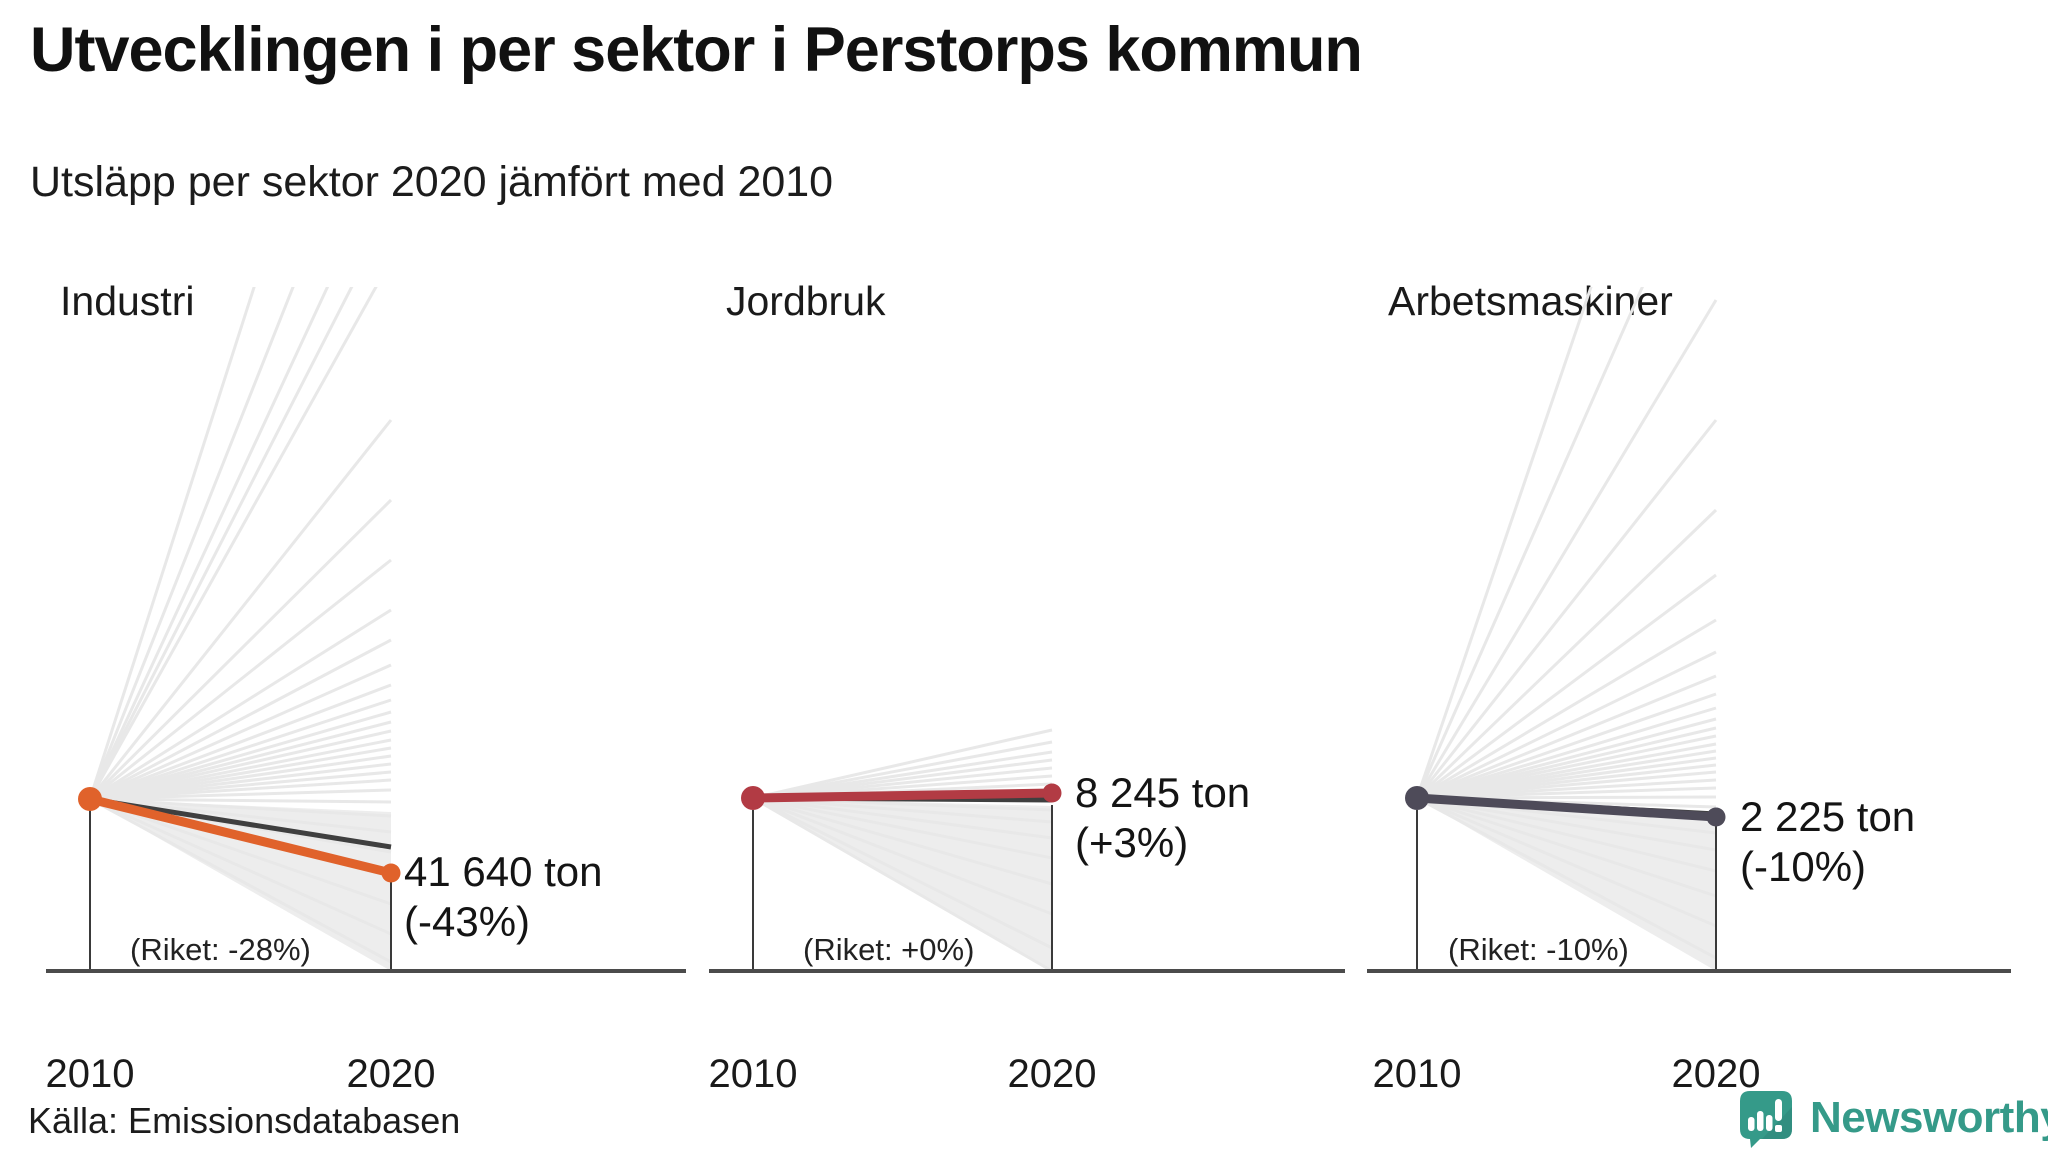  What do you see at coordinates (1538, 949) in the screenshot?
I see `arbetsmaskiner-riket-label: (Riket: -10%)` at bounding box center [1538, 949].